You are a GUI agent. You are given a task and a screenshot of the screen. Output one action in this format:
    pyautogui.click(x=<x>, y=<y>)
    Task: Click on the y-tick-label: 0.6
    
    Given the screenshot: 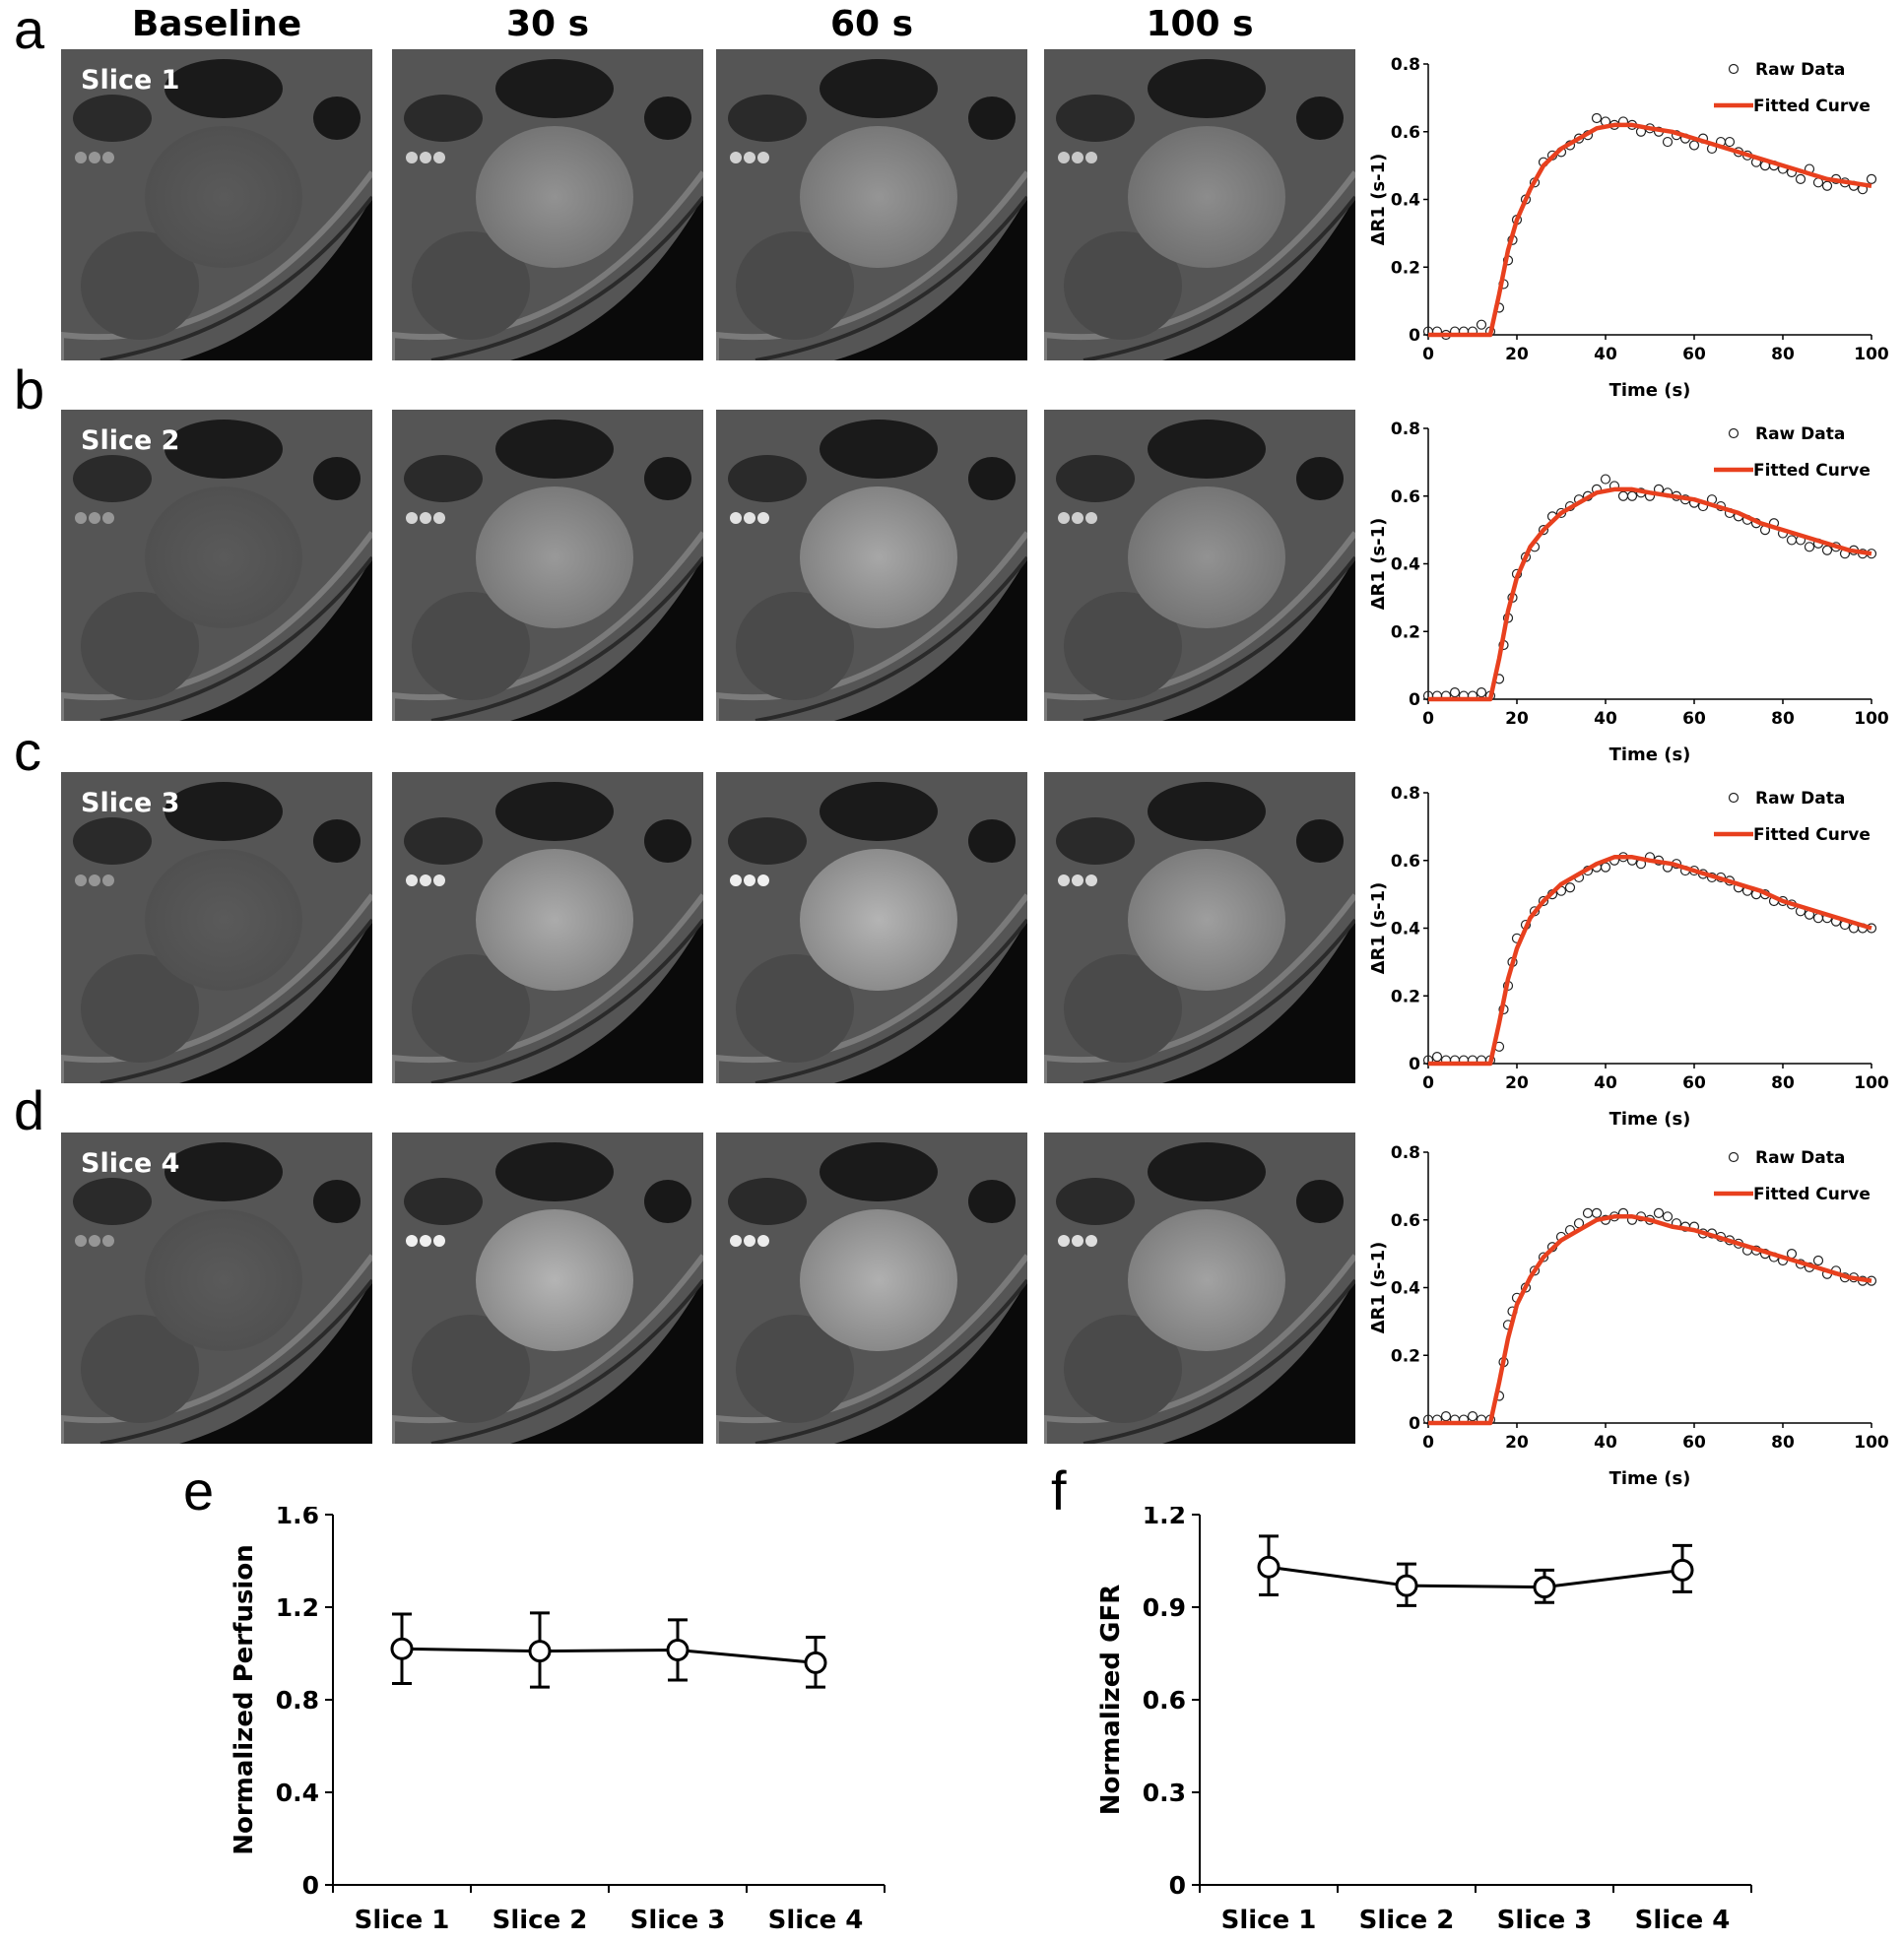 What is the action you would take?
    pyautogui.click(x=1405, y=133)
    